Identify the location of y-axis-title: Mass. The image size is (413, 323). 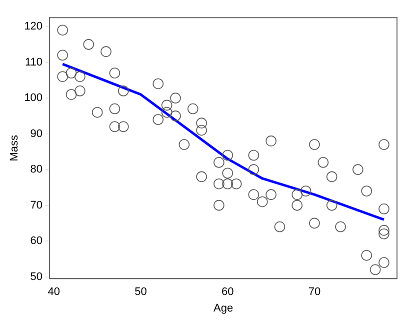
(14, 148).